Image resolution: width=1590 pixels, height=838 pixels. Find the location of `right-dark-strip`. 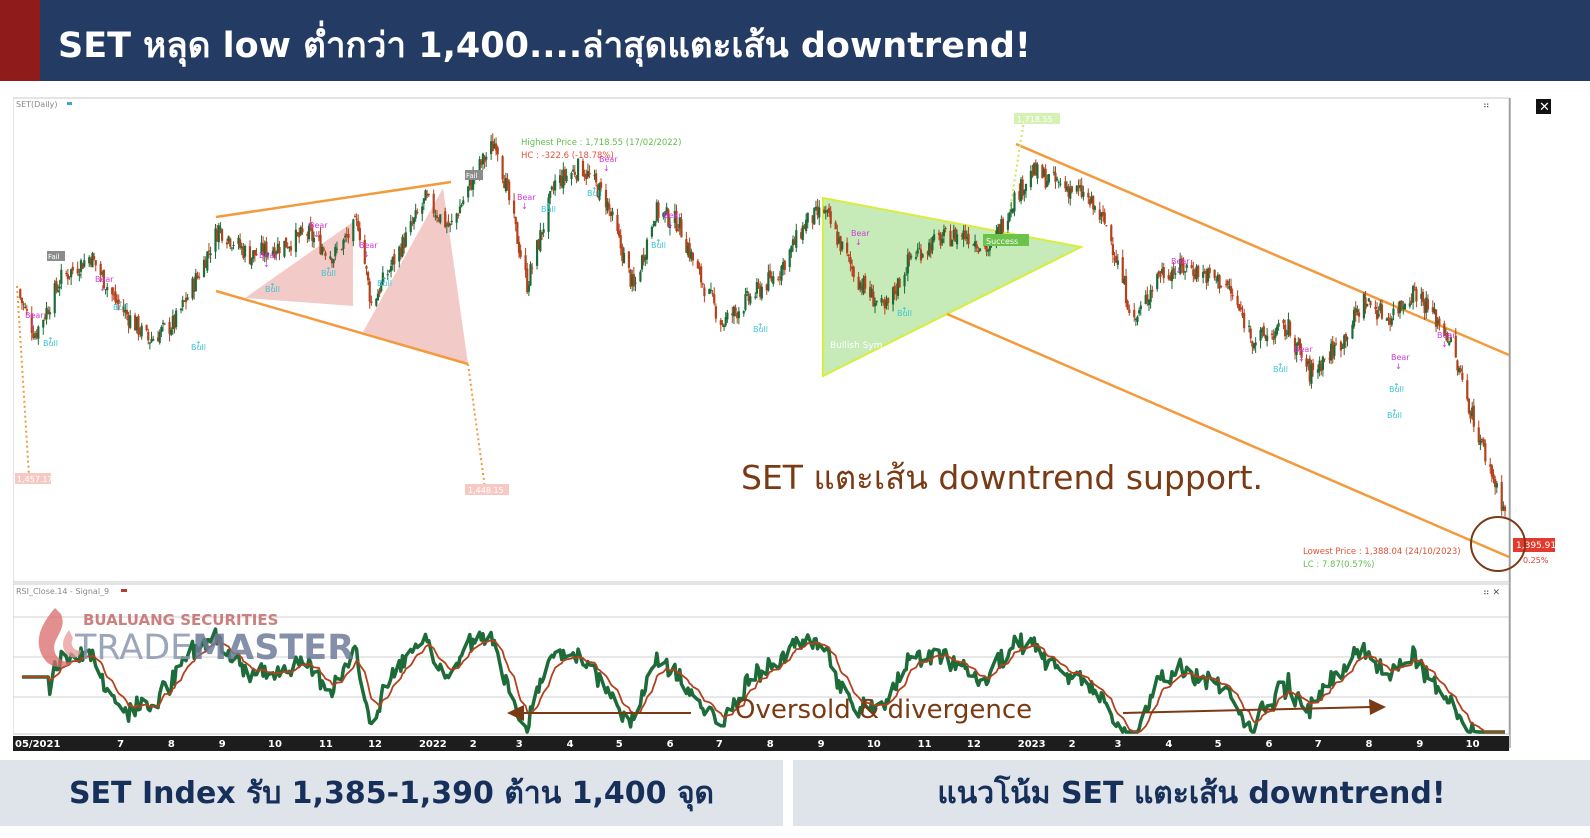

right-dark-strip is located at coordinates (1533, 424).